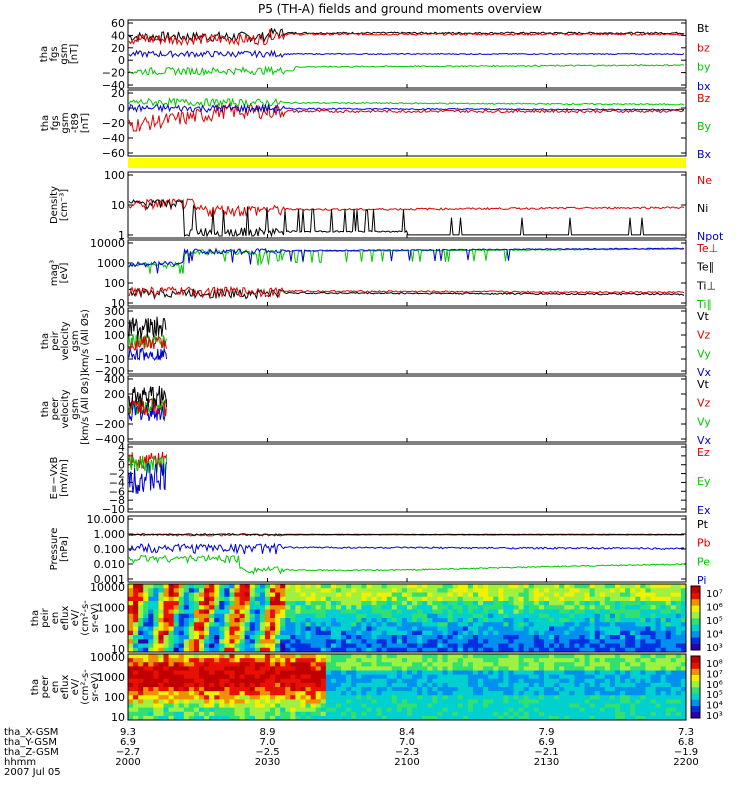 Image resolution: width=750 pixels, height=800 pixels. I want to click on y-tick-label: 0, so click(121, 108).